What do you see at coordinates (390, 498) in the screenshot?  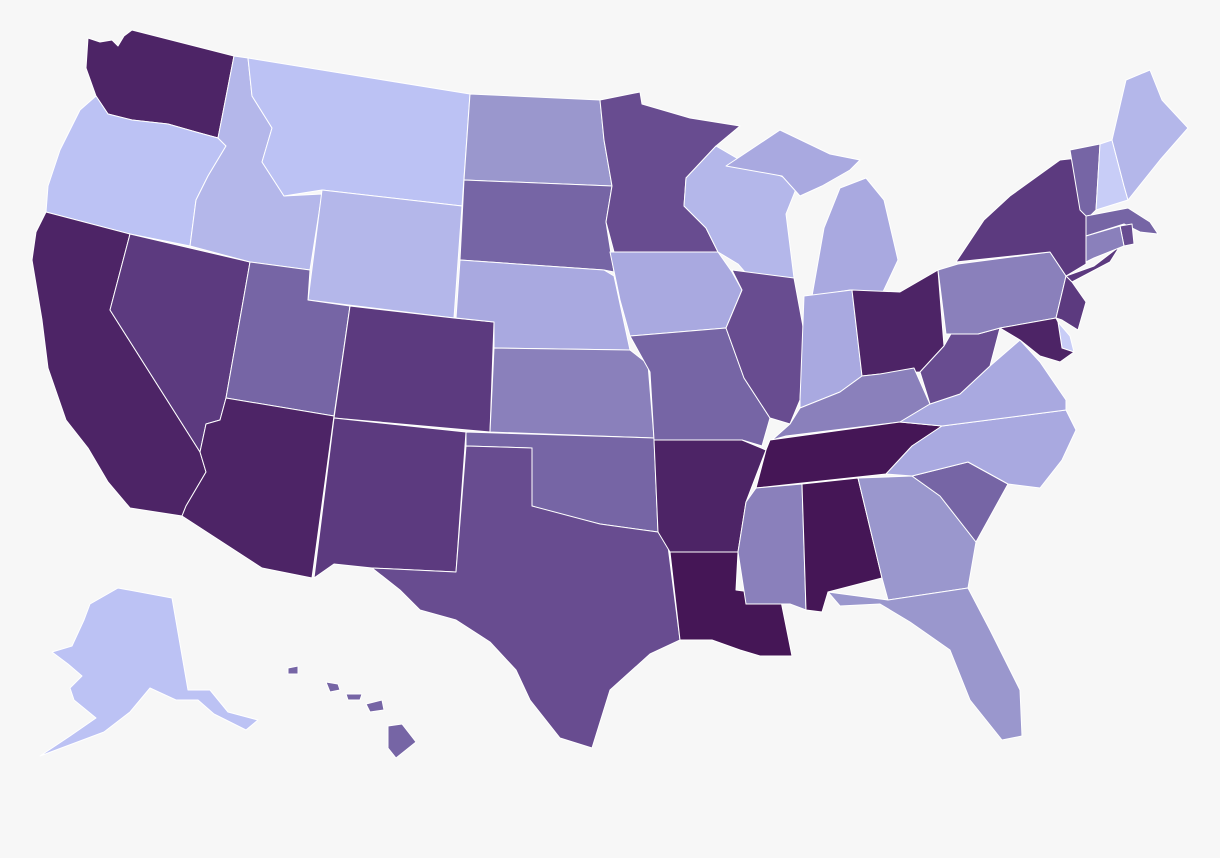 I see `state-nm` at bounding box center [390, 498].